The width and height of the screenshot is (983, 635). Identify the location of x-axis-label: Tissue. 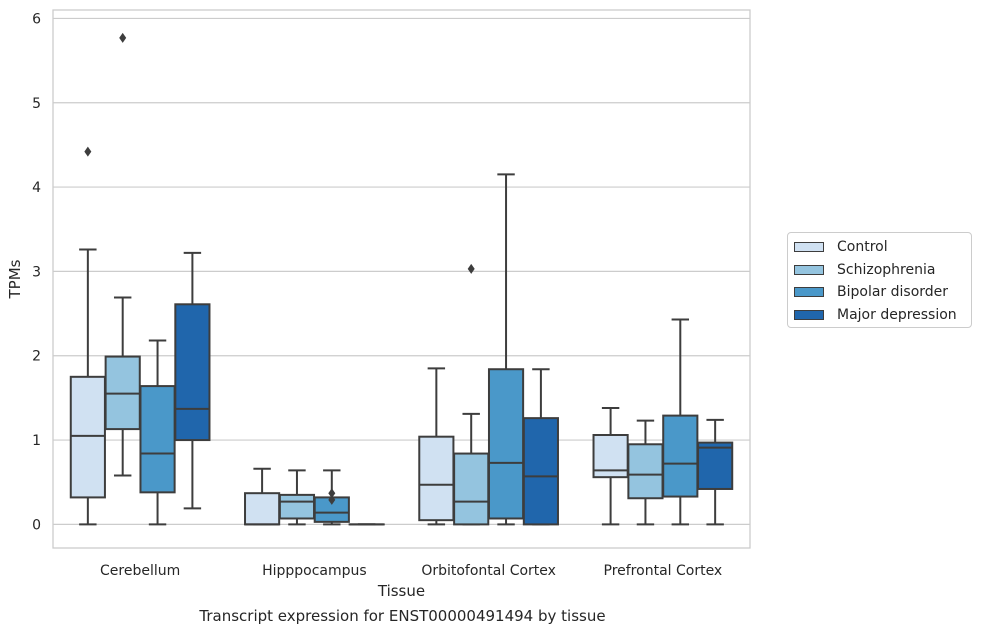
(401, 591).